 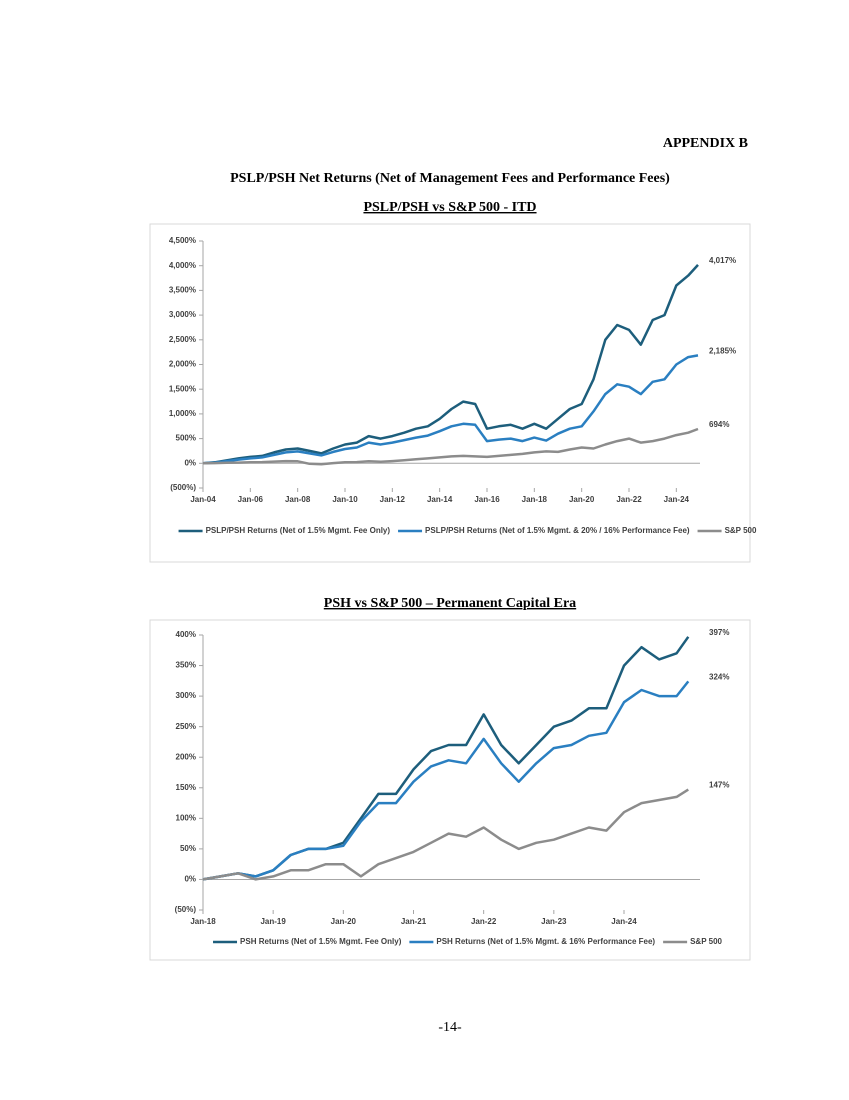 What do you see at coordinates (440, 499) in the screenshot?
I see `x-tick-label: Jan-14` at bounding box center [440, 499].